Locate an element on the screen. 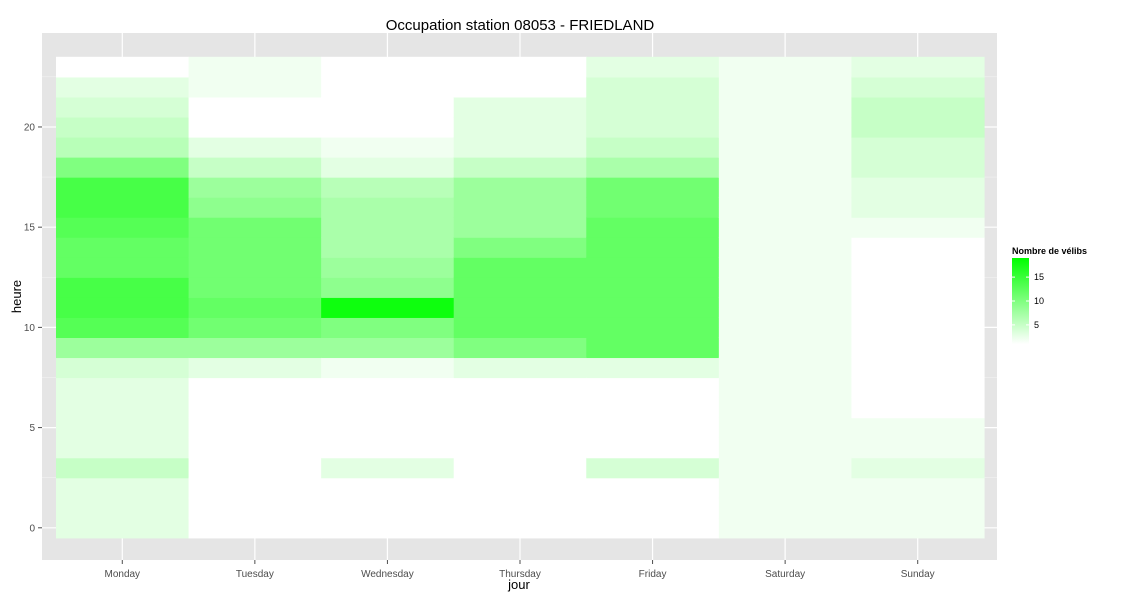 The width and height of the screenshot is (1125, 600). x-tick-label: Sunday is located at coordinates (918, 574).